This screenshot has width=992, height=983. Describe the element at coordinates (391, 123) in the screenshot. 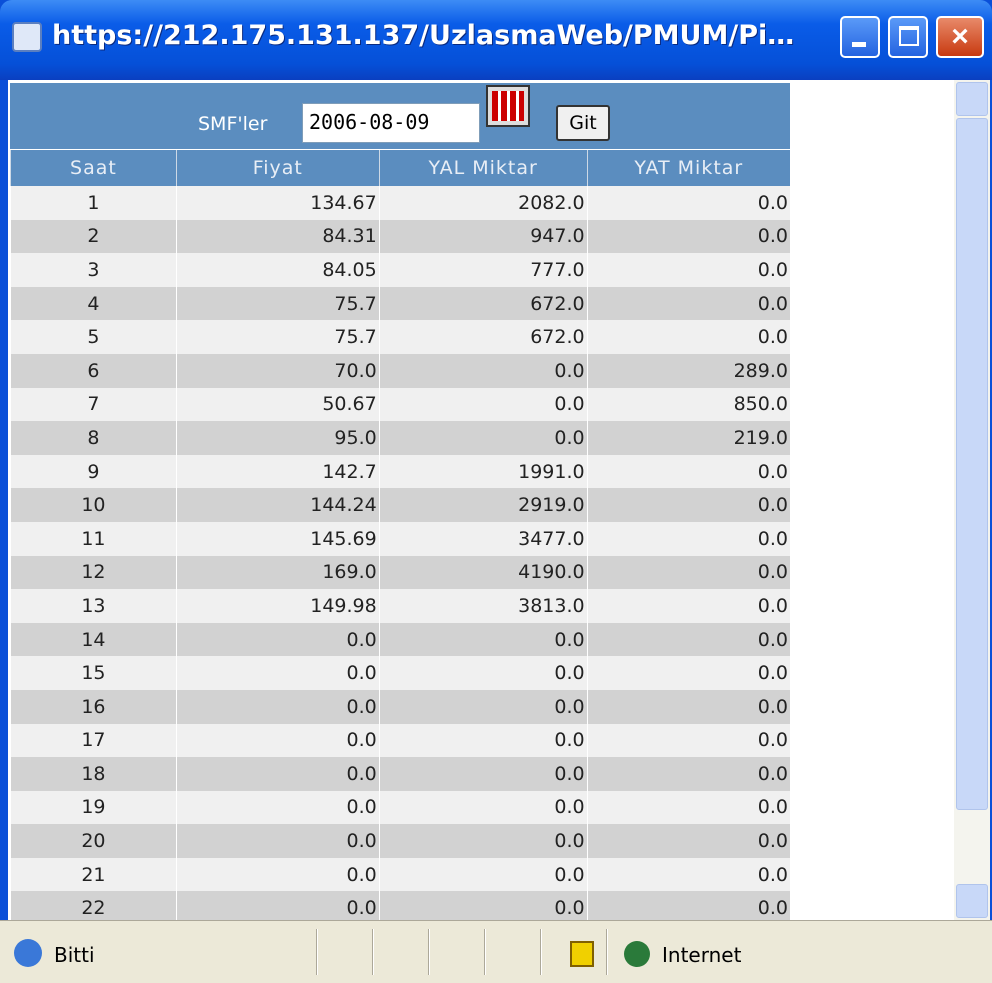

I see `date-input: 2006-08-09` at that location.